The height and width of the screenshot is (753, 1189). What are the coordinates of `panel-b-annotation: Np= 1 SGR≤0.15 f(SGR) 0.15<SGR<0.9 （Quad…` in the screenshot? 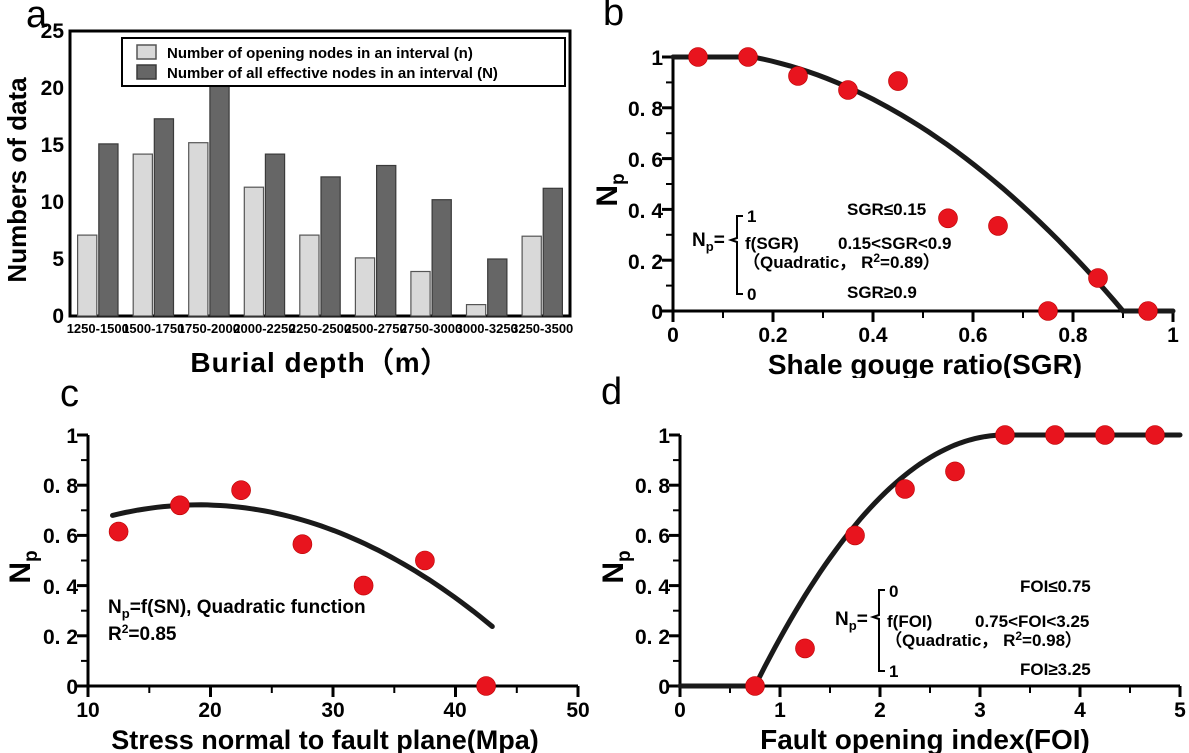 It's located at (821, 252).